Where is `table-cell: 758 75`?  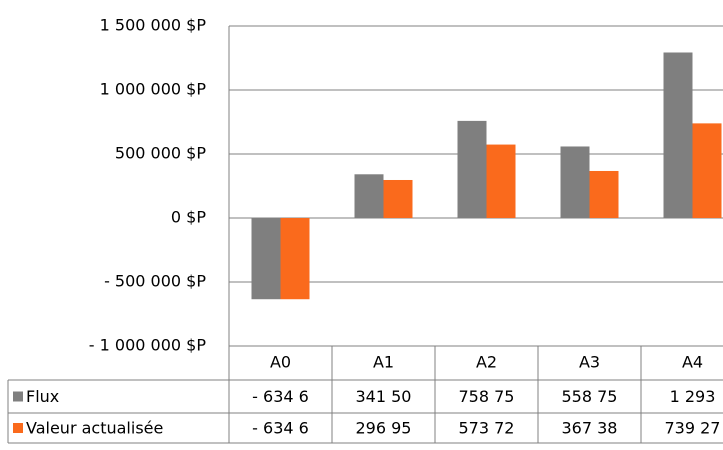 table-cell: 758 75 is located at coordinates (487, 396).